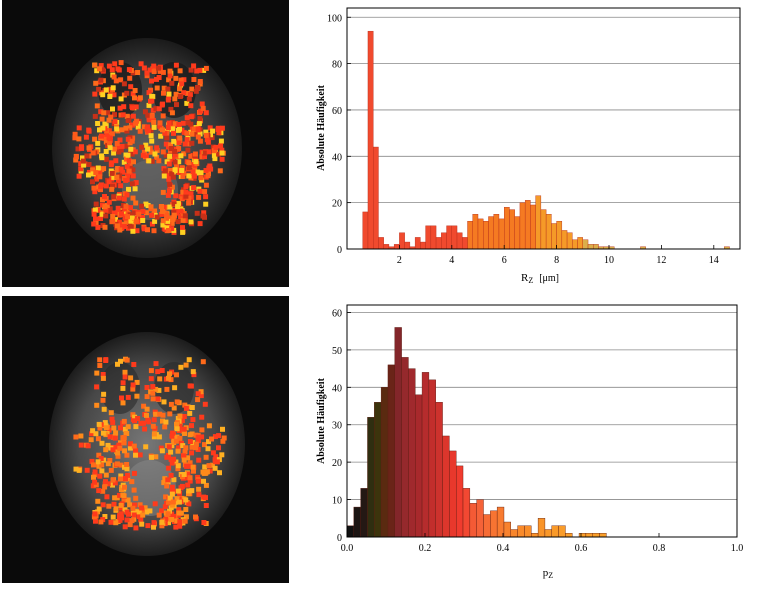 Image resolution: width=762 pixels, height=592 pixels. Describe the element at coordinates (556, 260) in the screenshot. I see `x-tick-label: 8` at that location.